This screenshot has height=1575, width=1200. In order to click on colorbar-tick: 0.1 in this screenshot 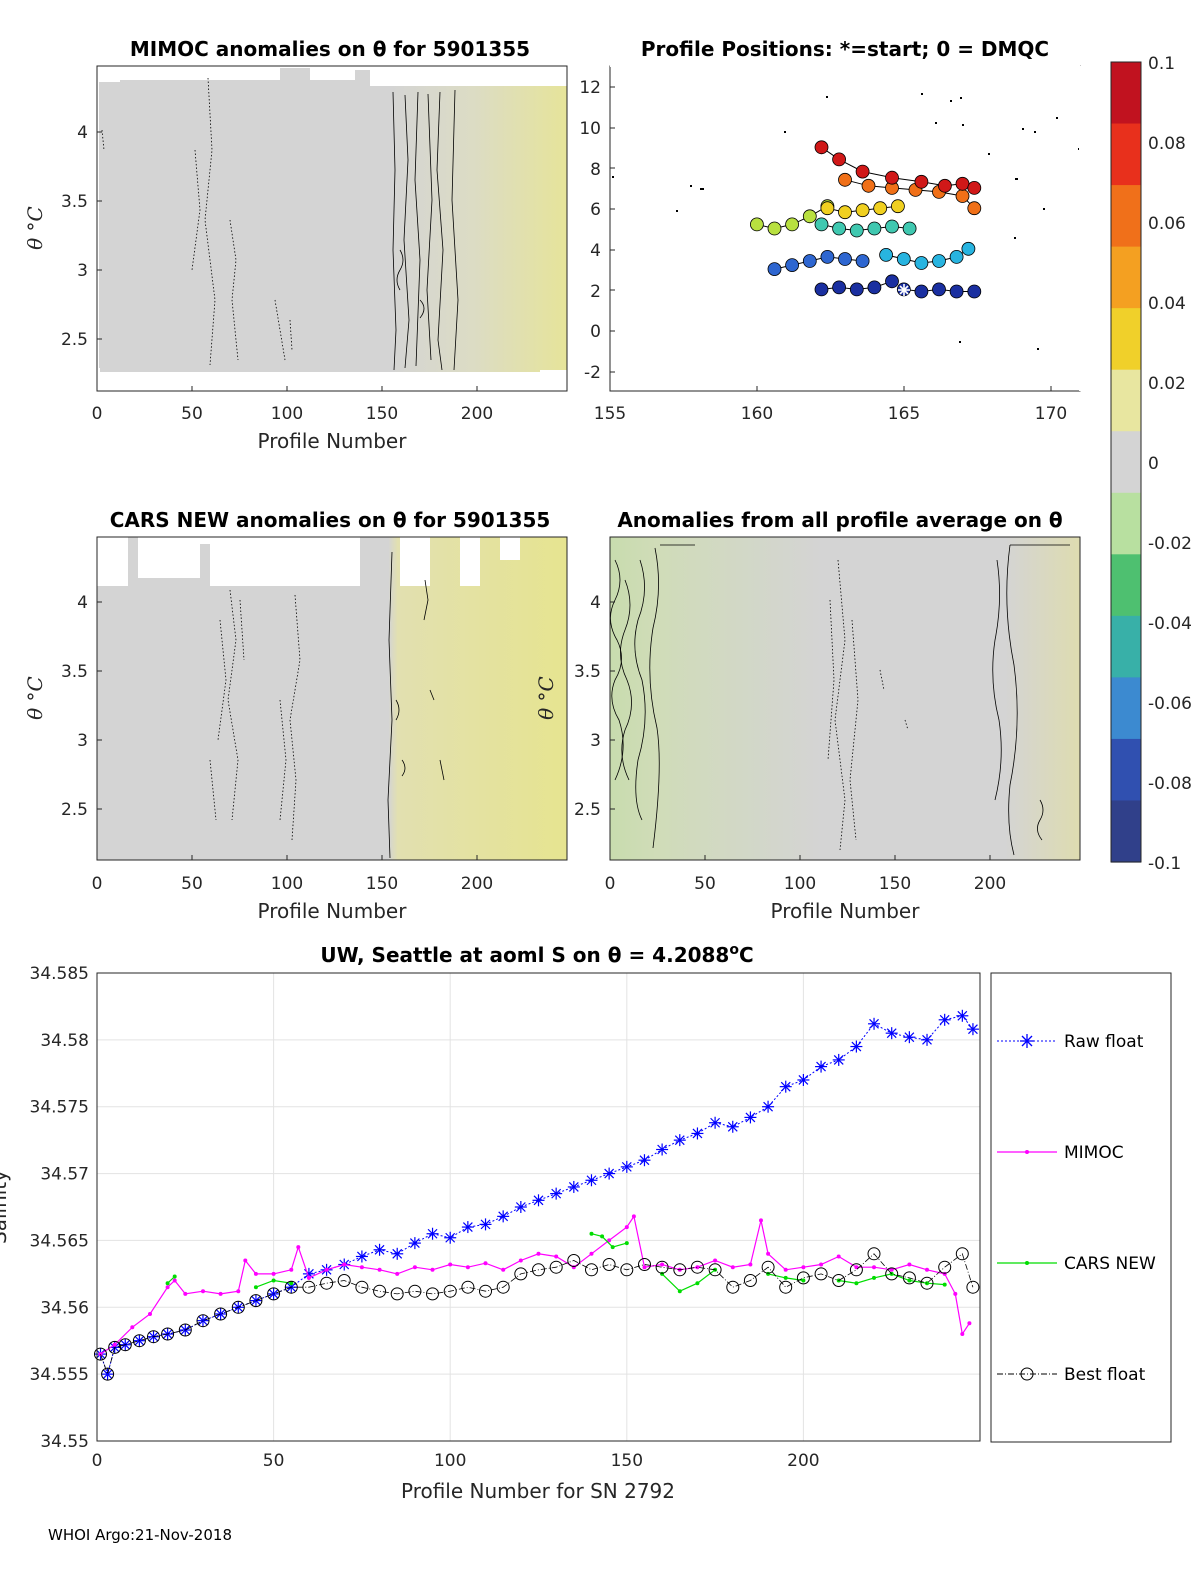, I will do `click(1161, 64)`.